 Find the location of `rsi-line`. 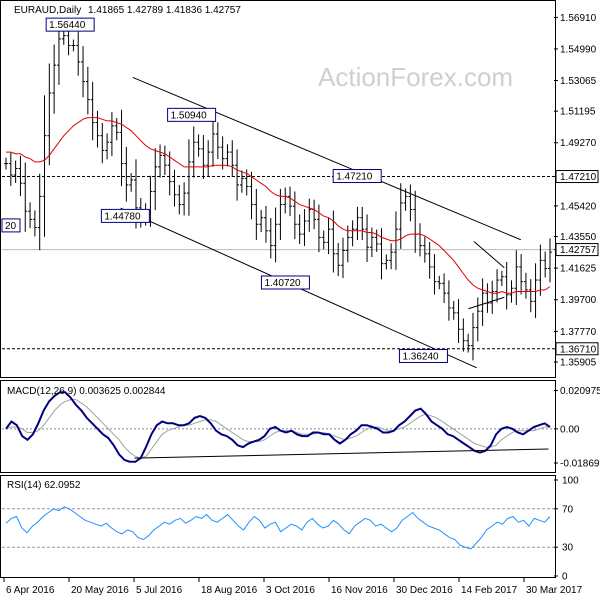

rsi-line is located at coordinates (278, 528).